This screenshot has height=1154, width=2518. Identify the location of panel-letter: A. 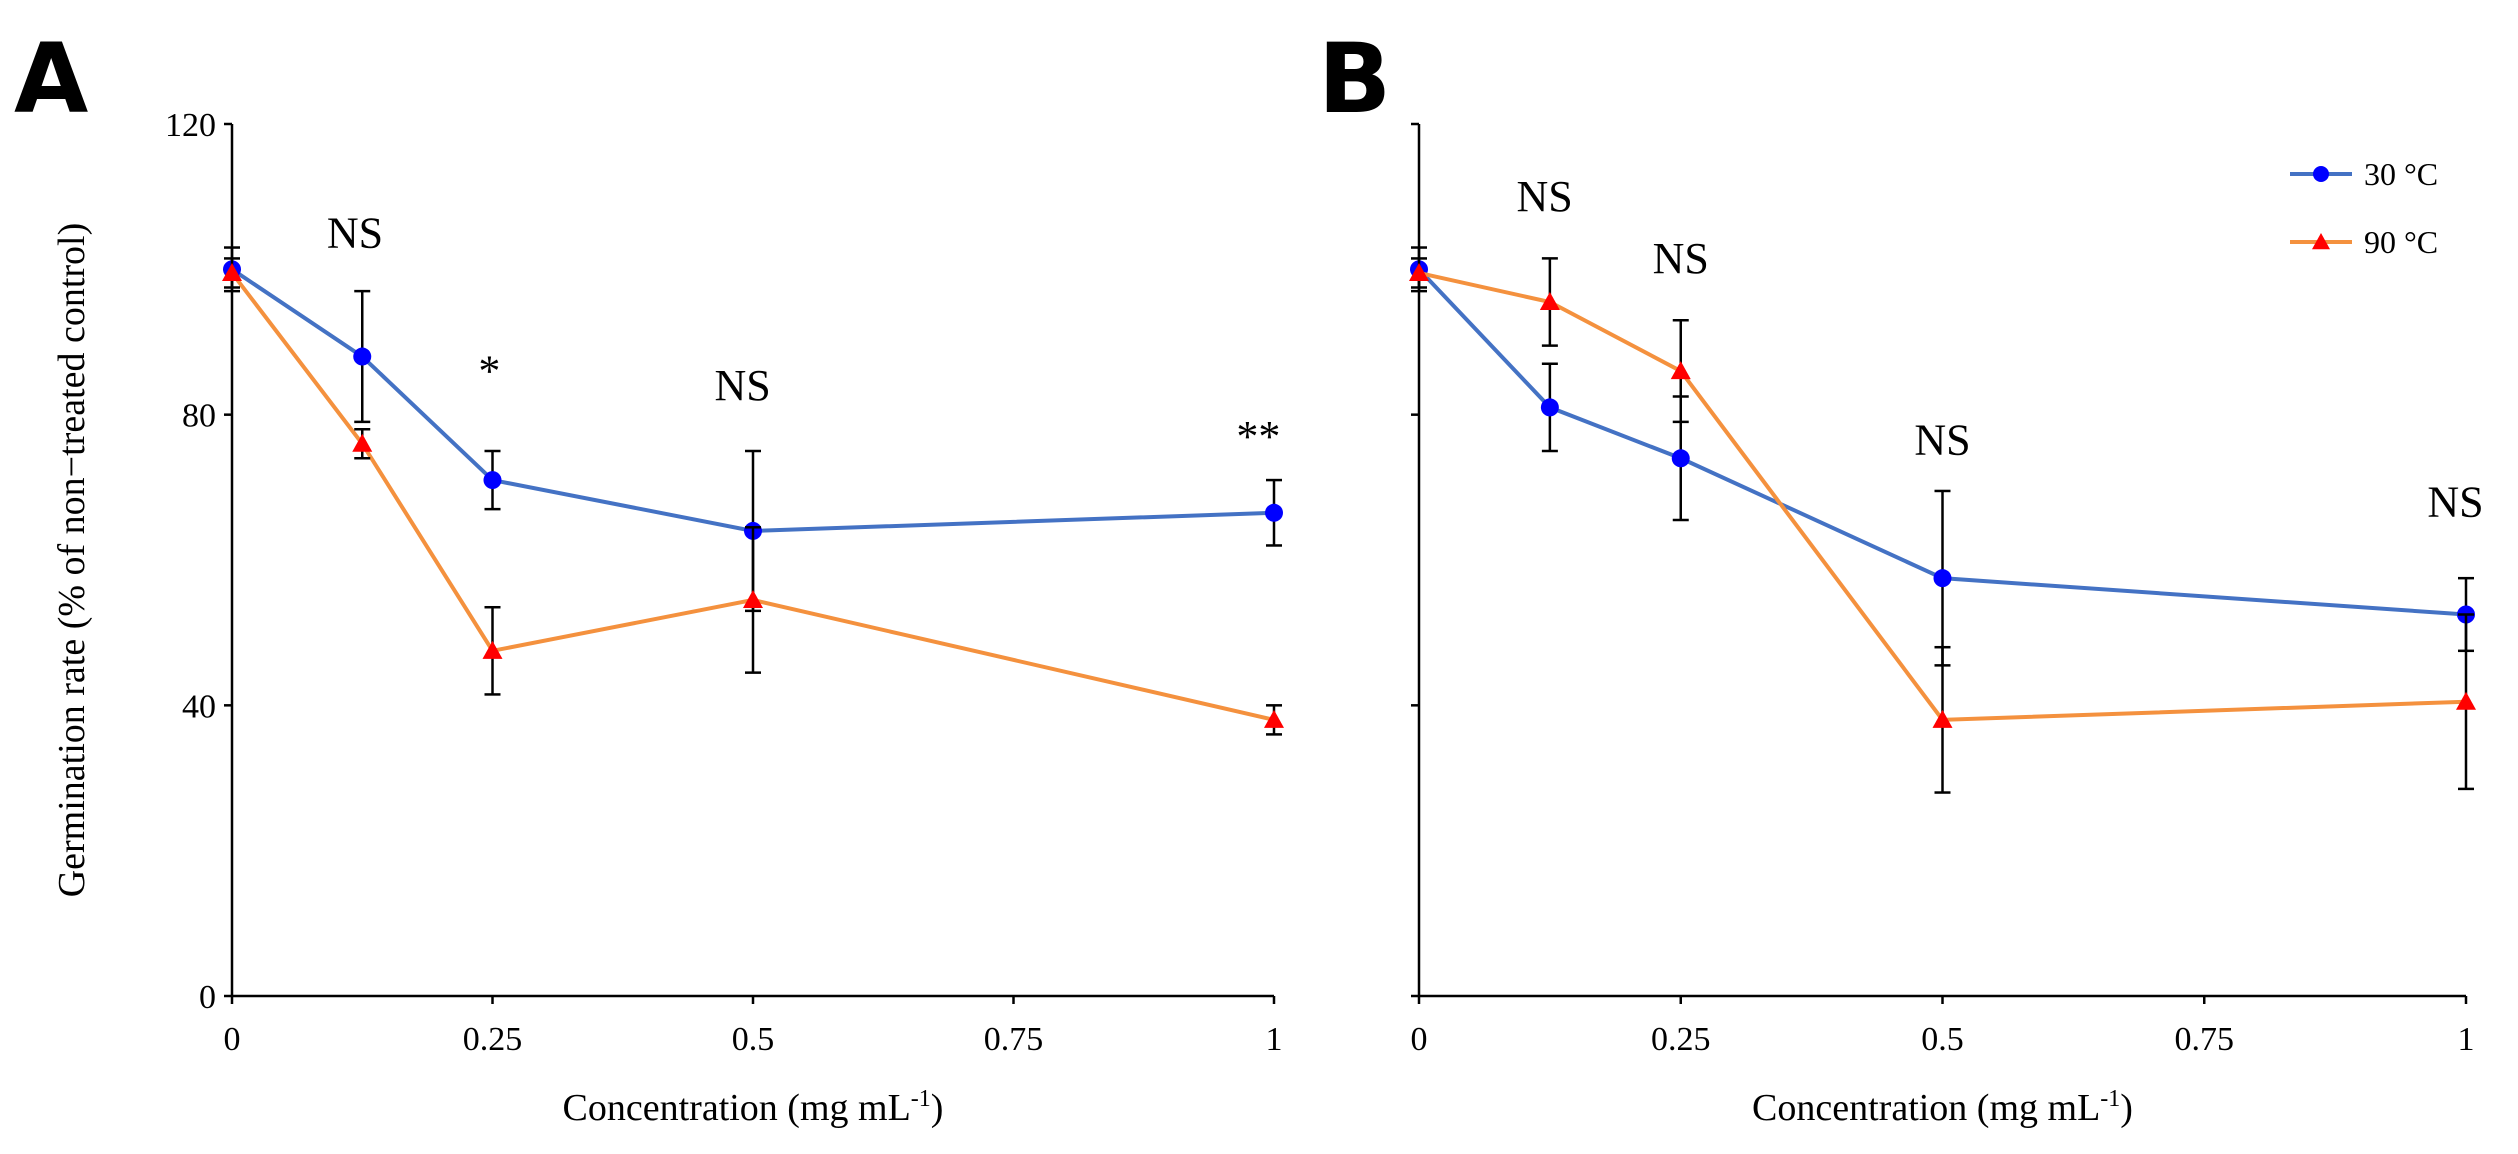
(51, 79).